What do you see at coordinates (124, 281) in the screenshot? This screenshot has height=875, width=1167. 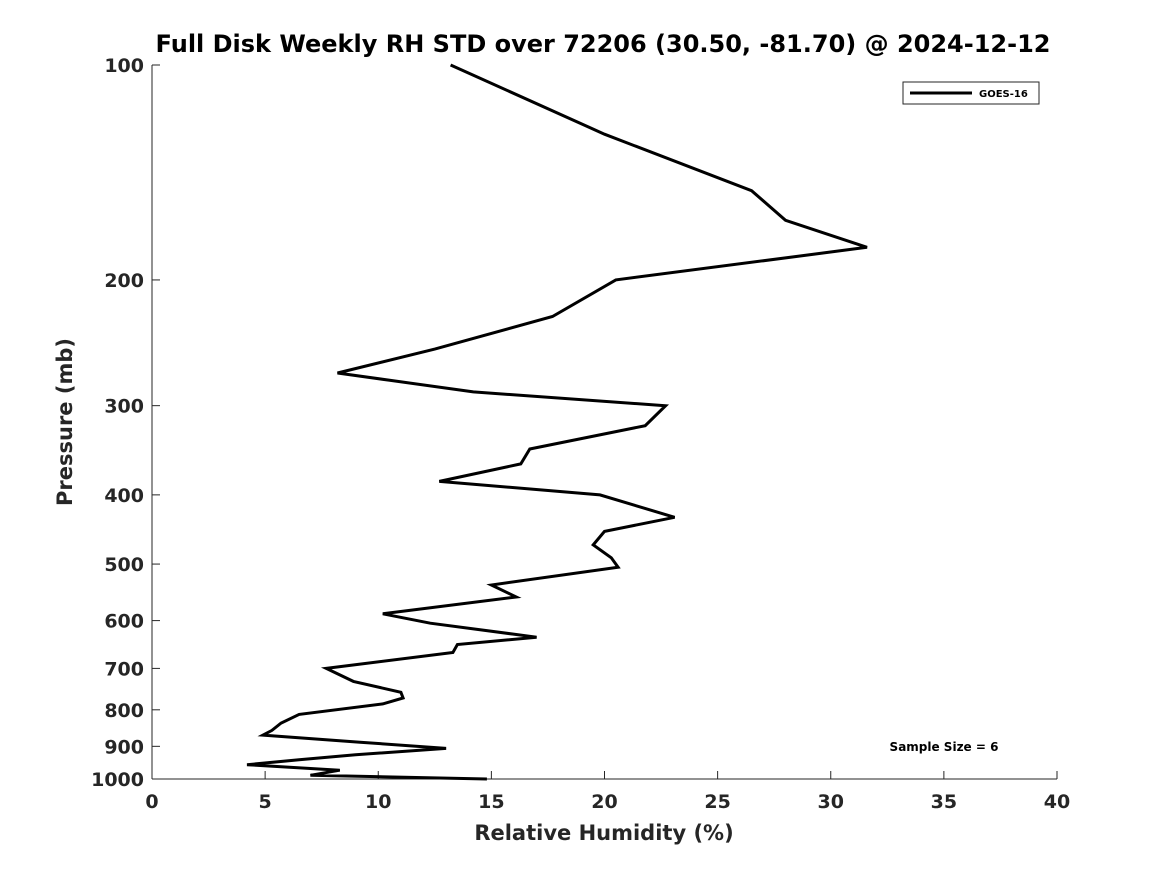 I see `y-tick-label: 200` at bounding box center [124, 281].